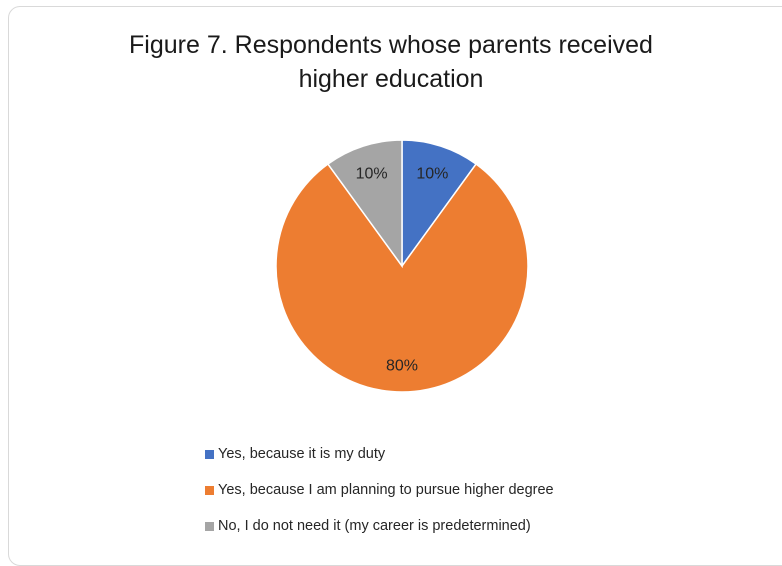 The height and width of the screenshot is (566, 782). What do you see at coordinates (439, 204) in the screenshot?
I see `pie-slice-duty` at bounding box center [439, 204].